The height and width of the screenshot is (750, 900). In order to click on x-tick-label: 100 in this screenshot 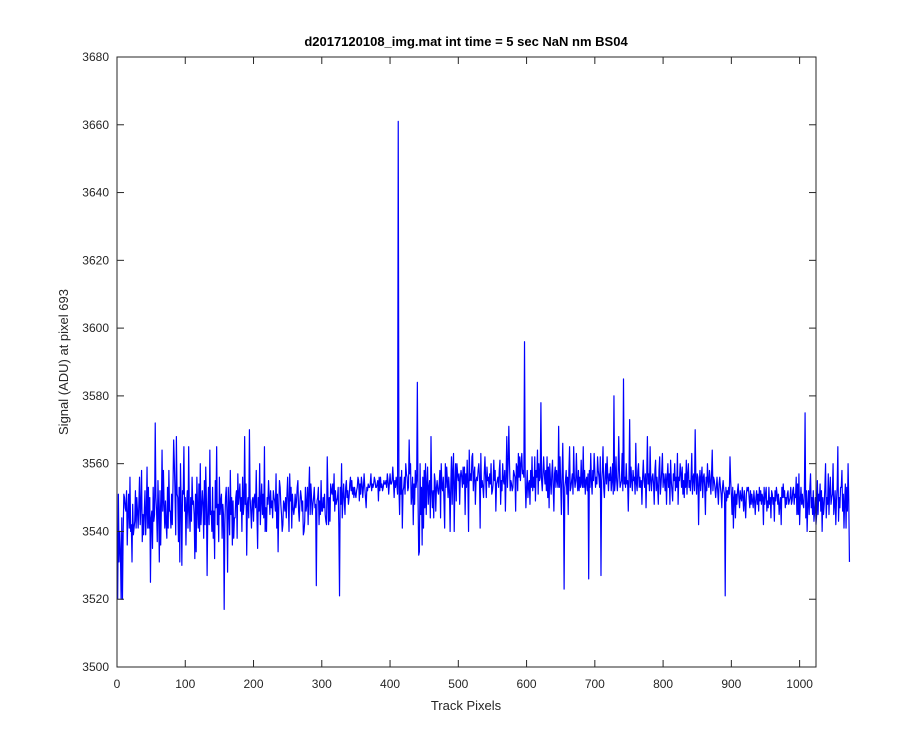, I will do `click(185, 684)`.